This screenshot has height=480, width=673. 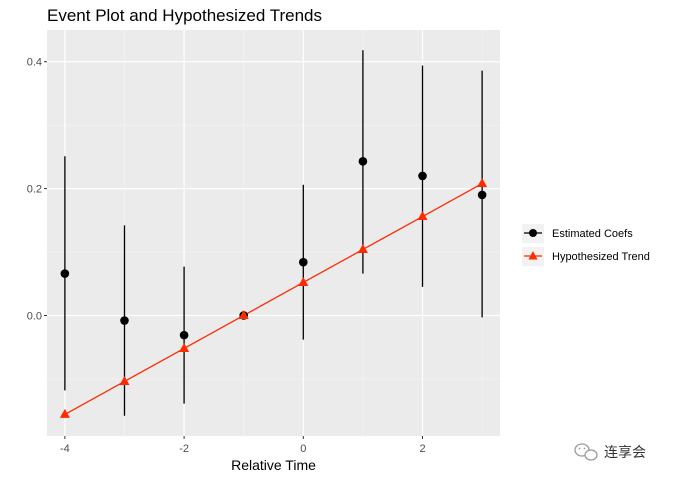 What do you see at coordinates (65, 449) in the screenshot?
I see `x-tick-label: -4` at bounding box center [65, 449].